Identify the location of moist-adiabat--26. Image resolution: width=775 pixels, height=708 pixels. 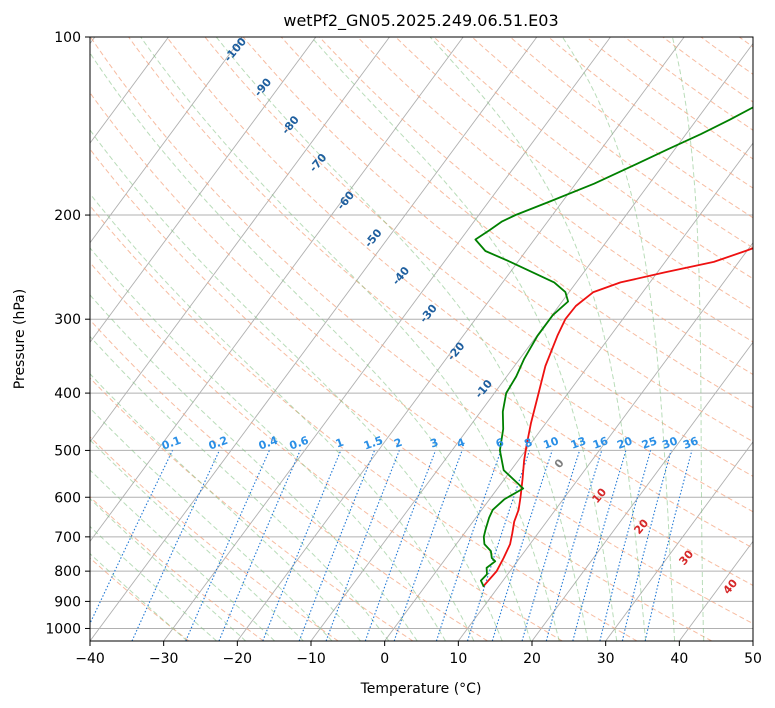
(153, 583).